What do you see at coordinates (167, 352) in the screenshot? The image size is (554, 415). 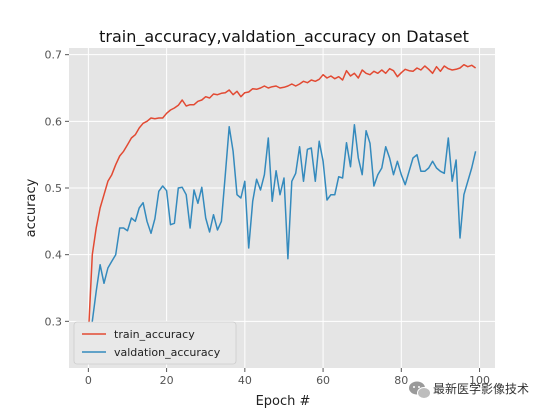 I see `legend-label-validation: valdation_accuracy` at bounding box center [167, 352].